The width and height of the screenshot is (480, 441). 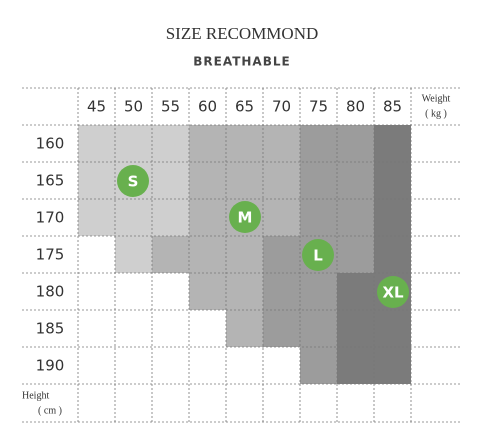 What do you see at coordinates (355, 107) in the screenshot?
I see `weight-label: 80` at bounding box center [355, 107].